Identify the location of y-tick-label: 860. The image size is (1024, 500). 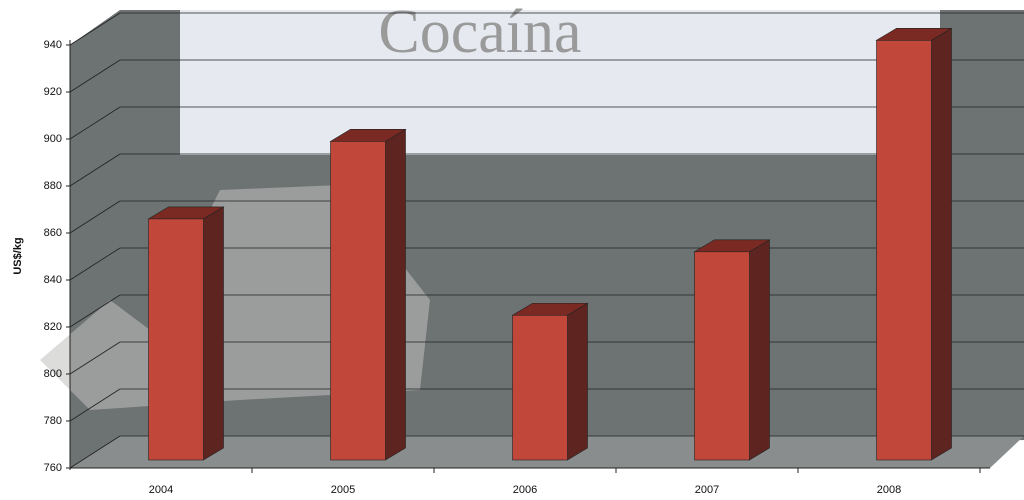
(53, 233).